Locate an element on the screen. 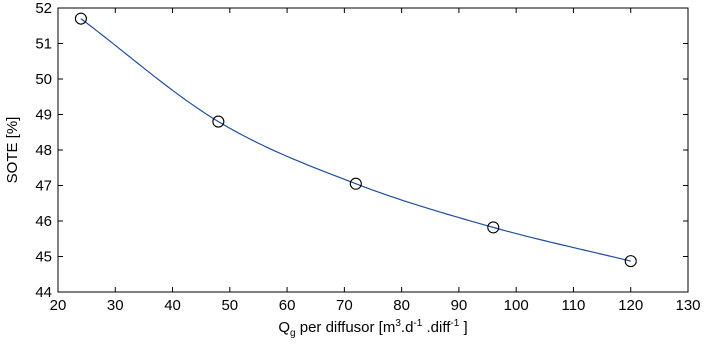  x-axis-title: Qg per diffusor [m3.d-1 .diff-1 ] is located at coordinates (372, 328).